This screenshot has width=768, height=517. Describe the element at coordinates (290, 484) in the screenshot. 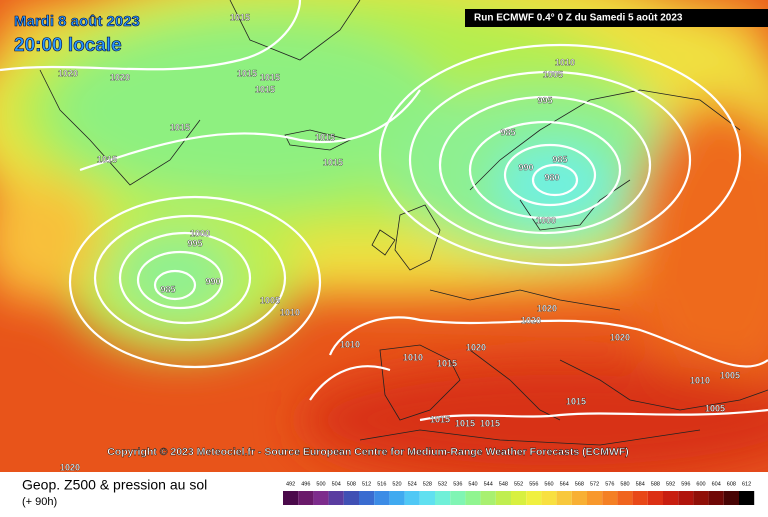

I see `colorbar-tick-label: 492` at that location.